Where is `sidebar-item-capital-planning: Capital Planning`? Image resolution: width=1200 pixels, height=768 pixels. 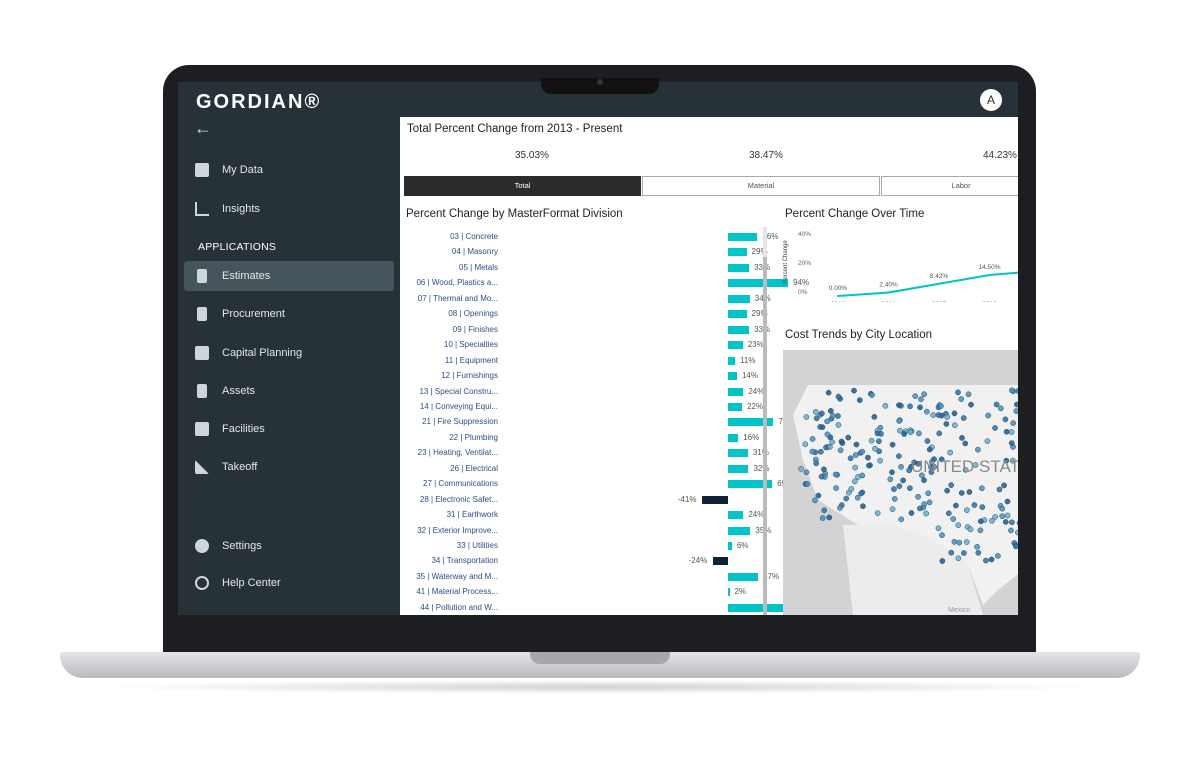
sidebar-item-capital-planning: Capital Planning is located at coordinates (289, 353).